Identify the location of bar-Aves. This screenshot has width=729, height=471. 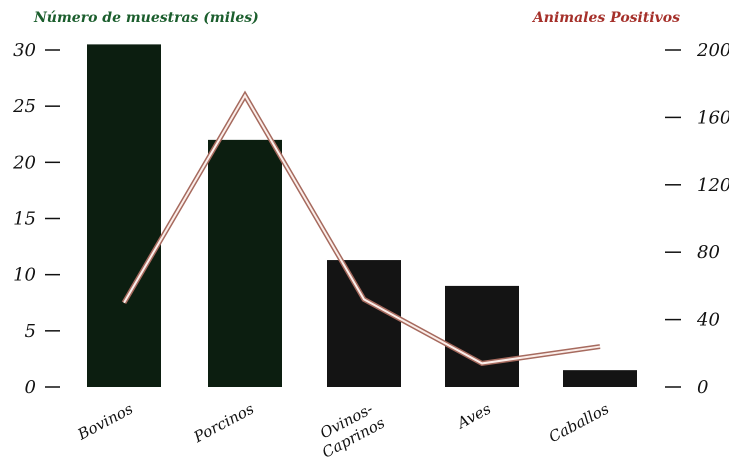
(482, 336).